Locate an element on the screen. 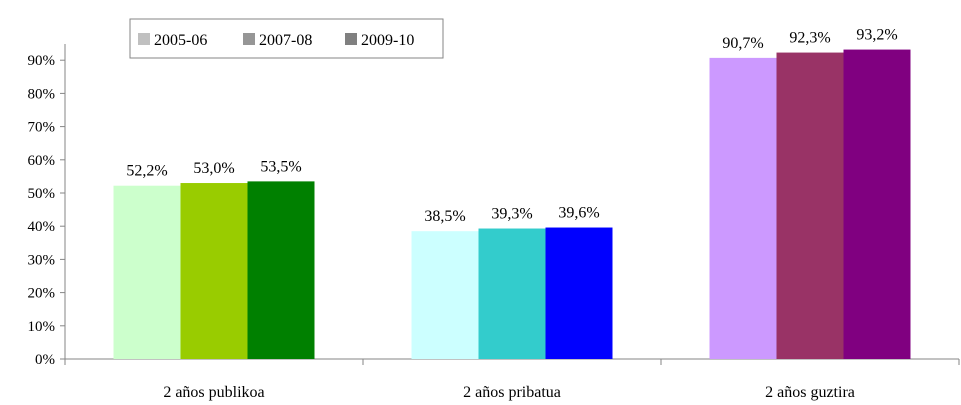 The width and height of the screenshot is (961, 405). data-label: 39,3% is located at coordinates (511, 214).